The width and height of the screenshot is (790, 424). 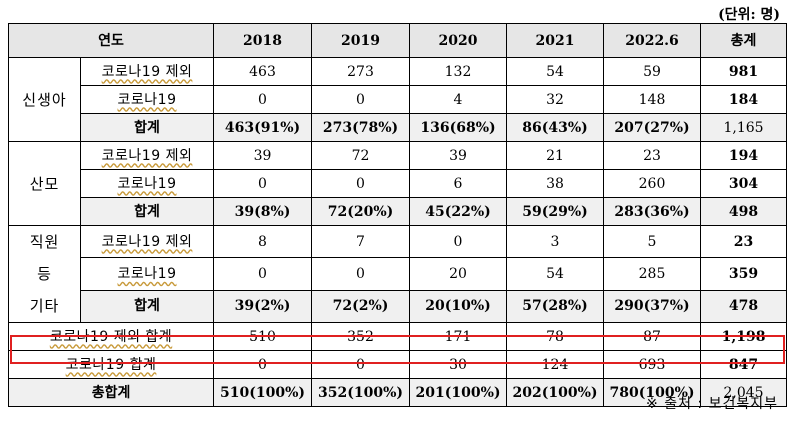 What do you see at coordinates (361, 336) in the screenshot?
I see `cell: 352` at bounding box center [361, 336].